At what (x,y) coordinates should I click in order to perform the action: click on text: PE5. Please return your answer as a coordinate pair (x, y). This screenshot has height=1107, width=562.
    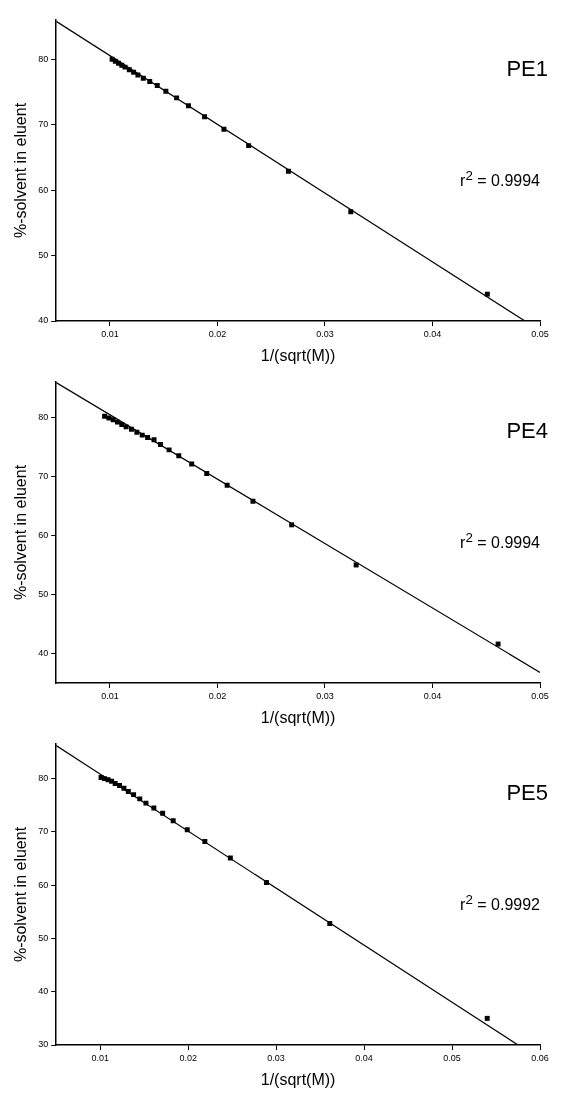
    Looking at the image, I should click on (527, 793).